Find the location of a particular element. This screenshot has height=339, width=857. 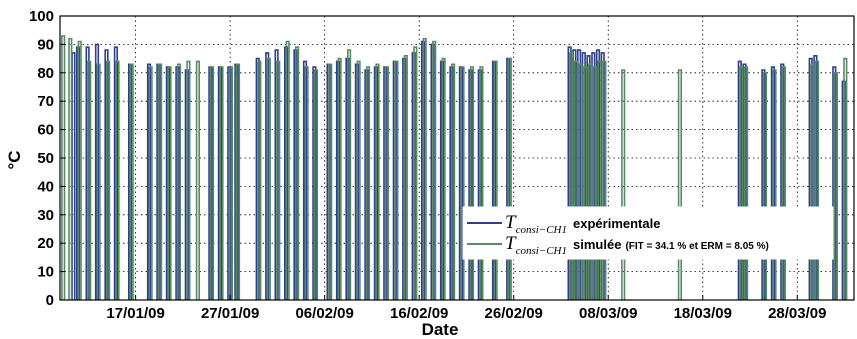

y-tick-label: 10 is located at coordinates (45, 272).